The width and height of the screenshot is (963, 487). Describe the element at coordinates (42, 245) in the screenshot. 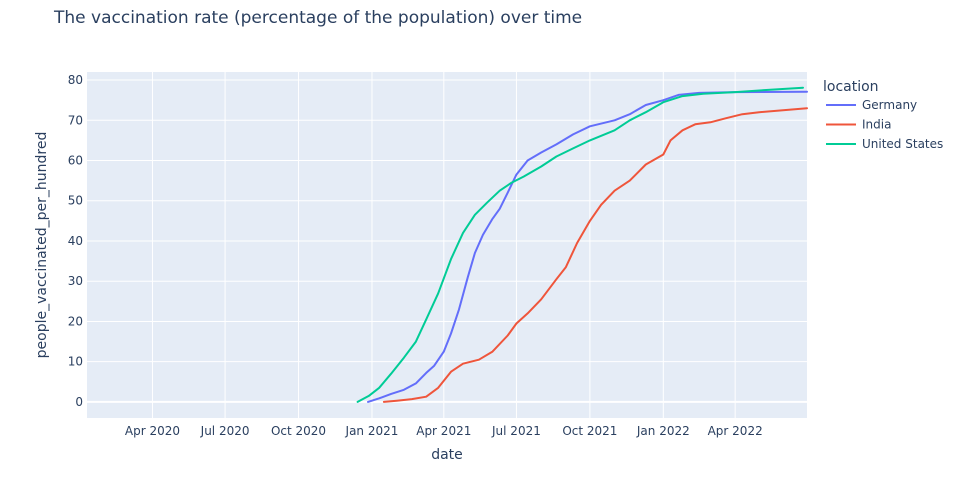

I see `y-axis-title: people_vaccinated_per_hundred` at that location.